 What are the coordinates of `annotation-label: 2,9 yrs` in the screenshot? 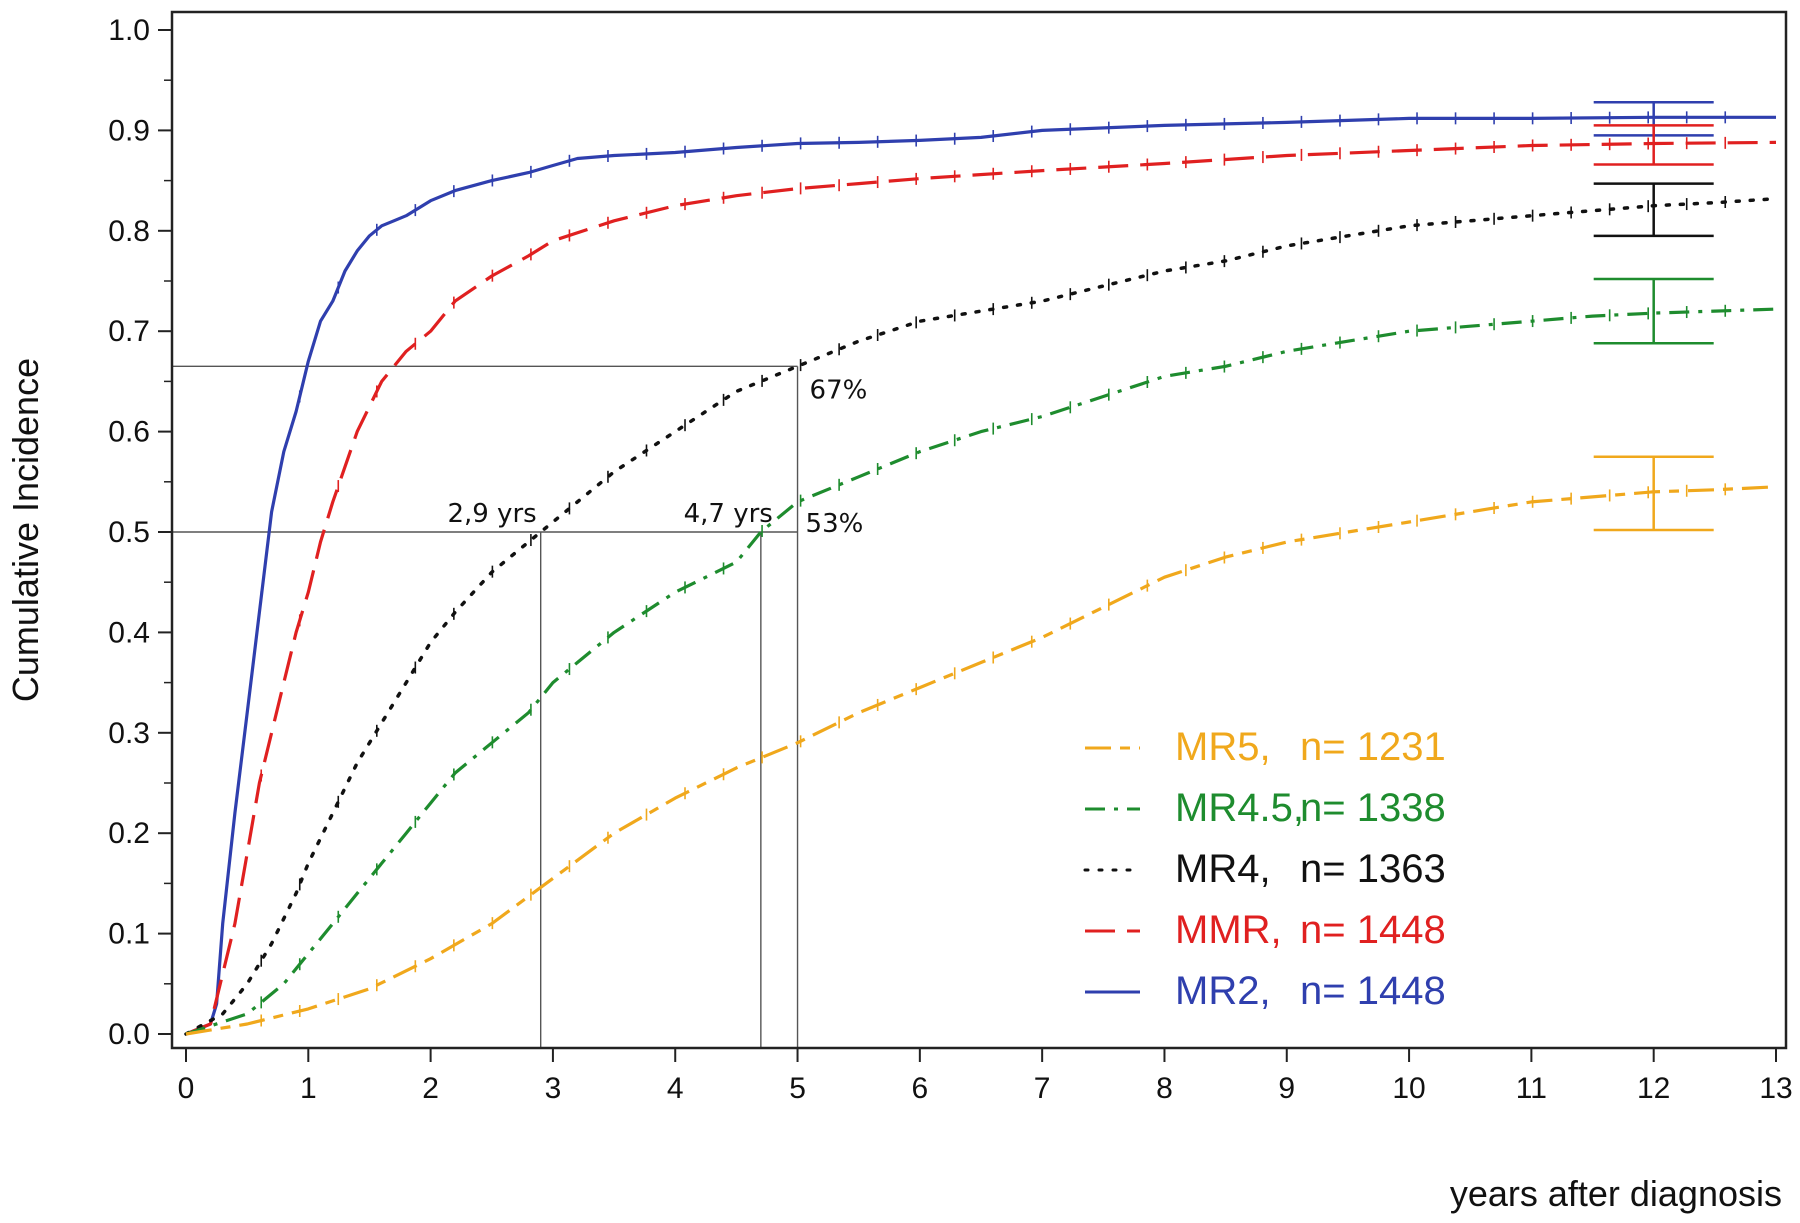 It's located at (491, 514).